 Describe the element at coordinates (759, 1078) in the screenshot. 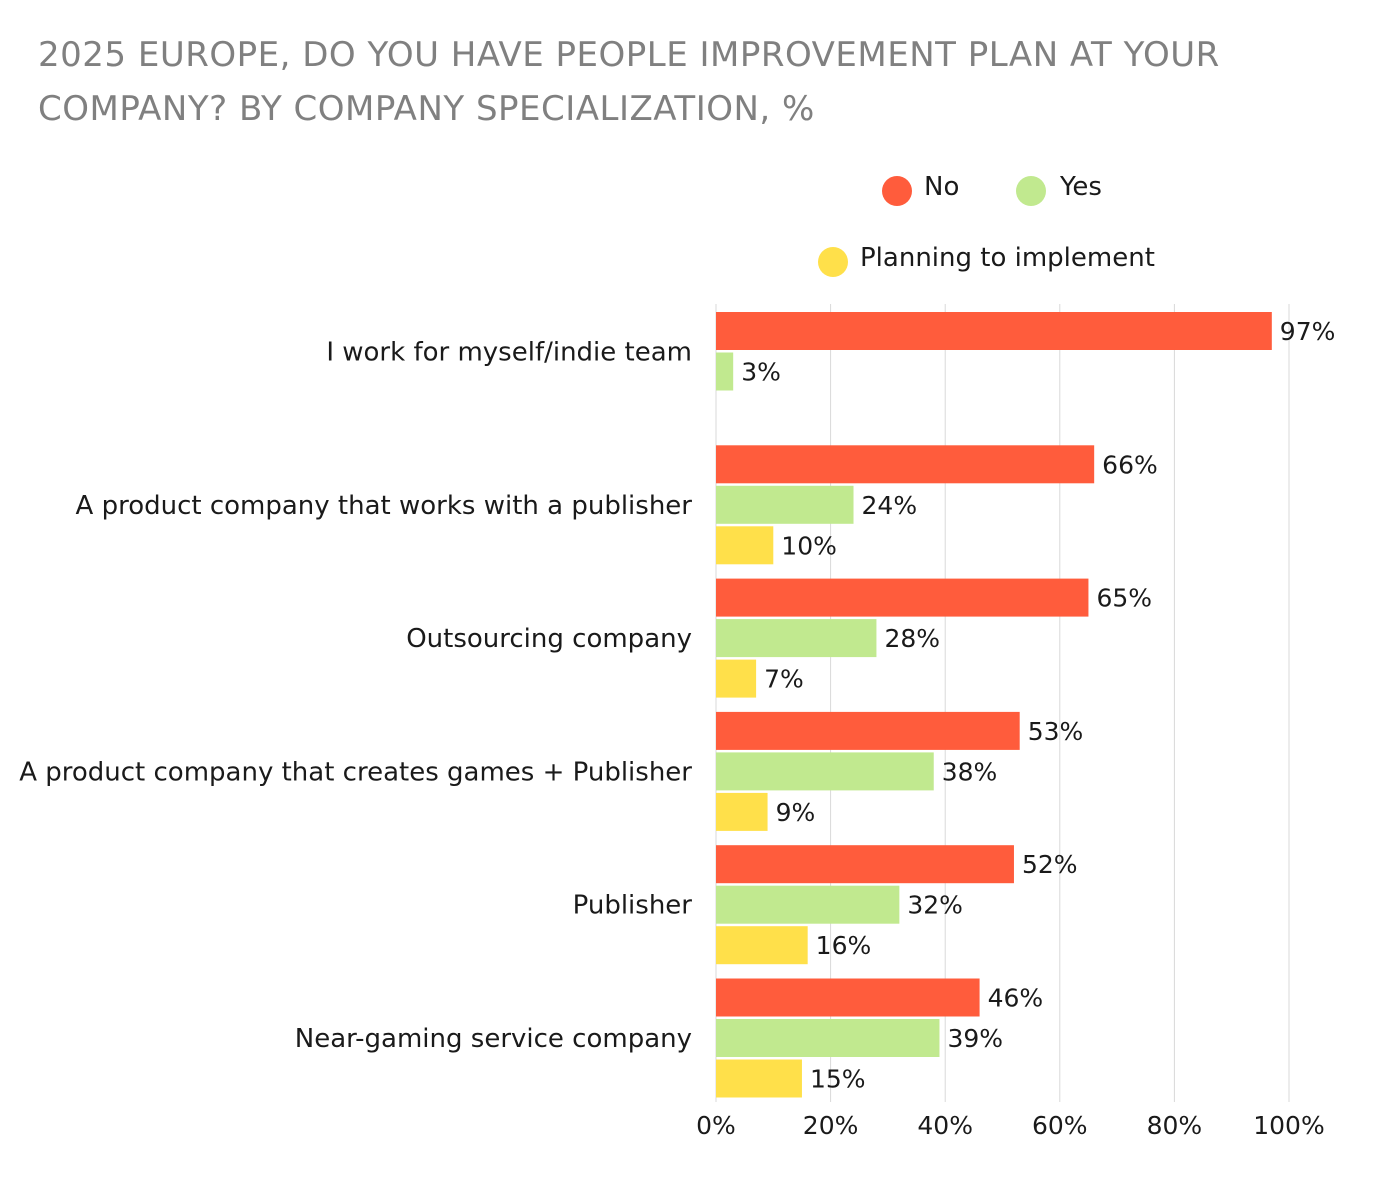

I see `bar-planning-to-implement-near-gaming-service-company` at that location.